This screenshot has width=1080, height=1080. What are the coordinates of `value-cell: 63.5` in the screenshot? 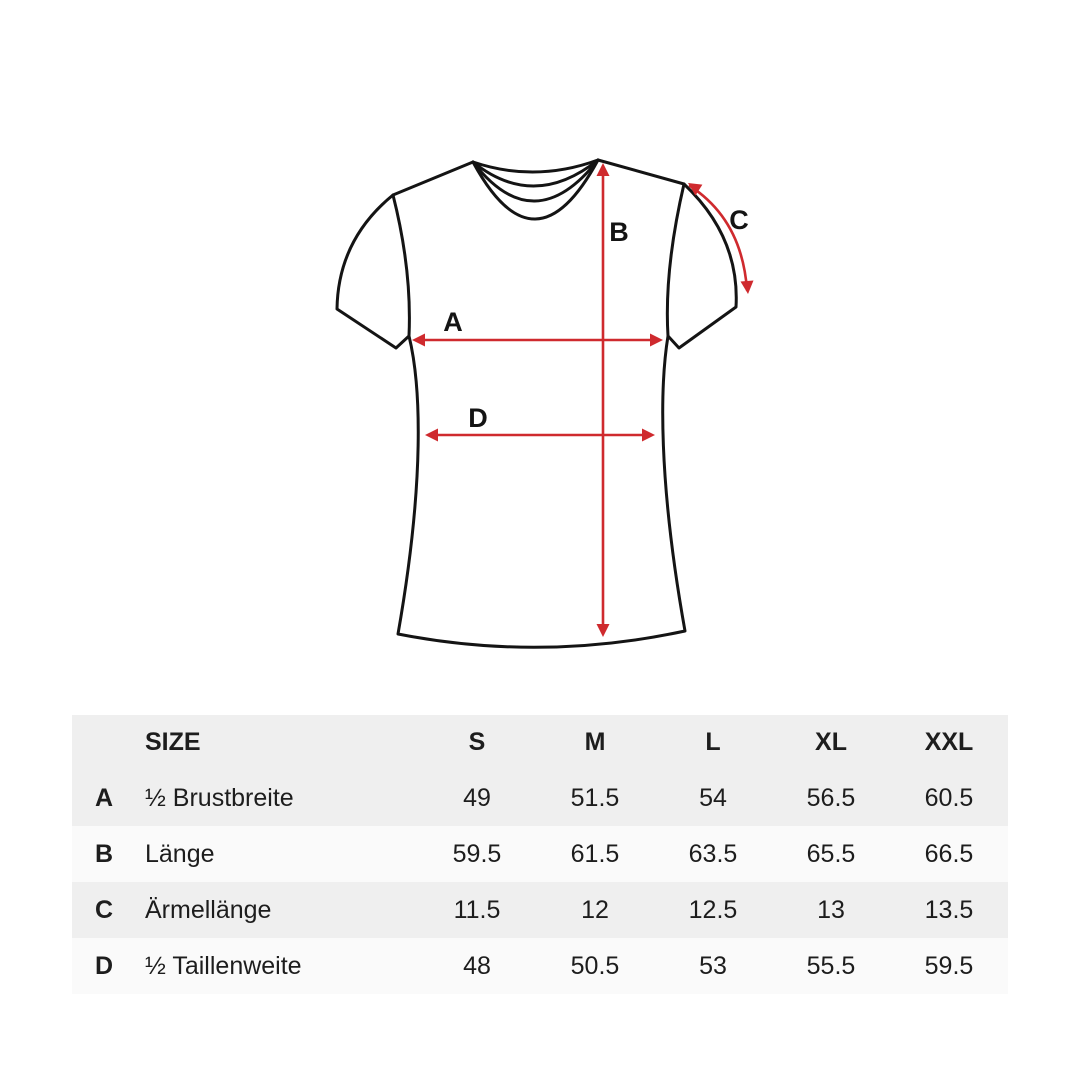 It's located at (713, 853).